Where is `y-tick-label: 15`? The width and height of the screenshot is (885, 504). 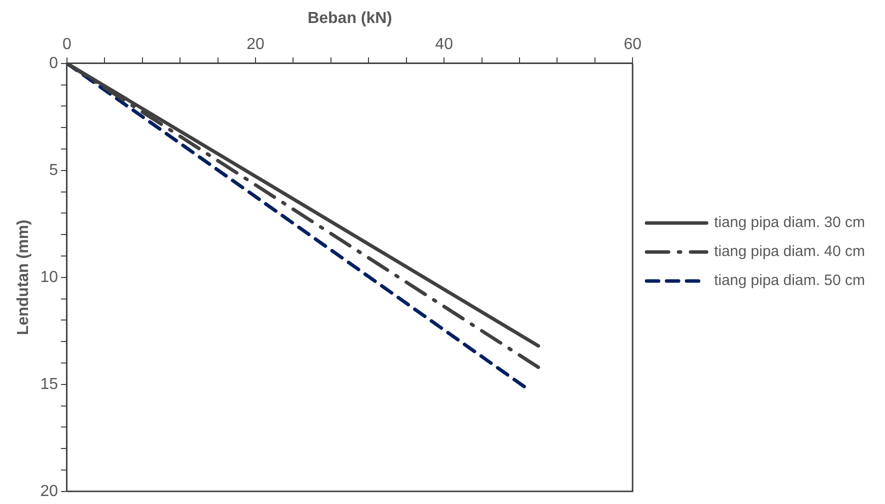
y-tick-label: 15 is located at coordinates (49, 384).